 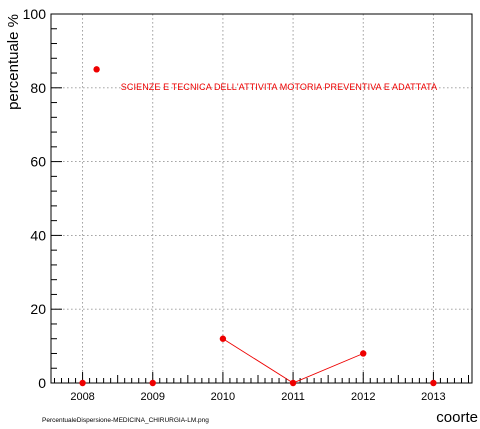 What do you see at coordinates (363, 397) in the screenshot?
I see `x-tick-label: 2012` at bounding box center [363, 397].